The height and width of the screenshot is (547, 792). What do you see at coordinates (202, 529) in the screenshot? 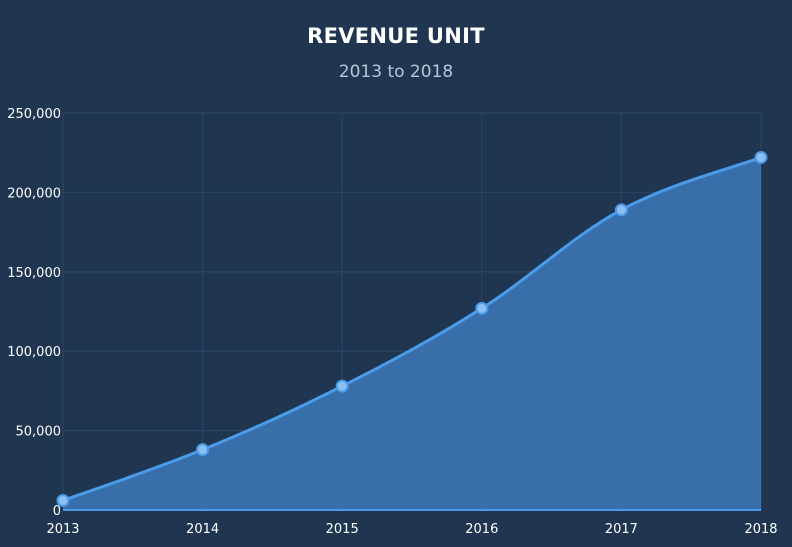
I see `x-tick-label: 2014` at bounding box center [202, 529].